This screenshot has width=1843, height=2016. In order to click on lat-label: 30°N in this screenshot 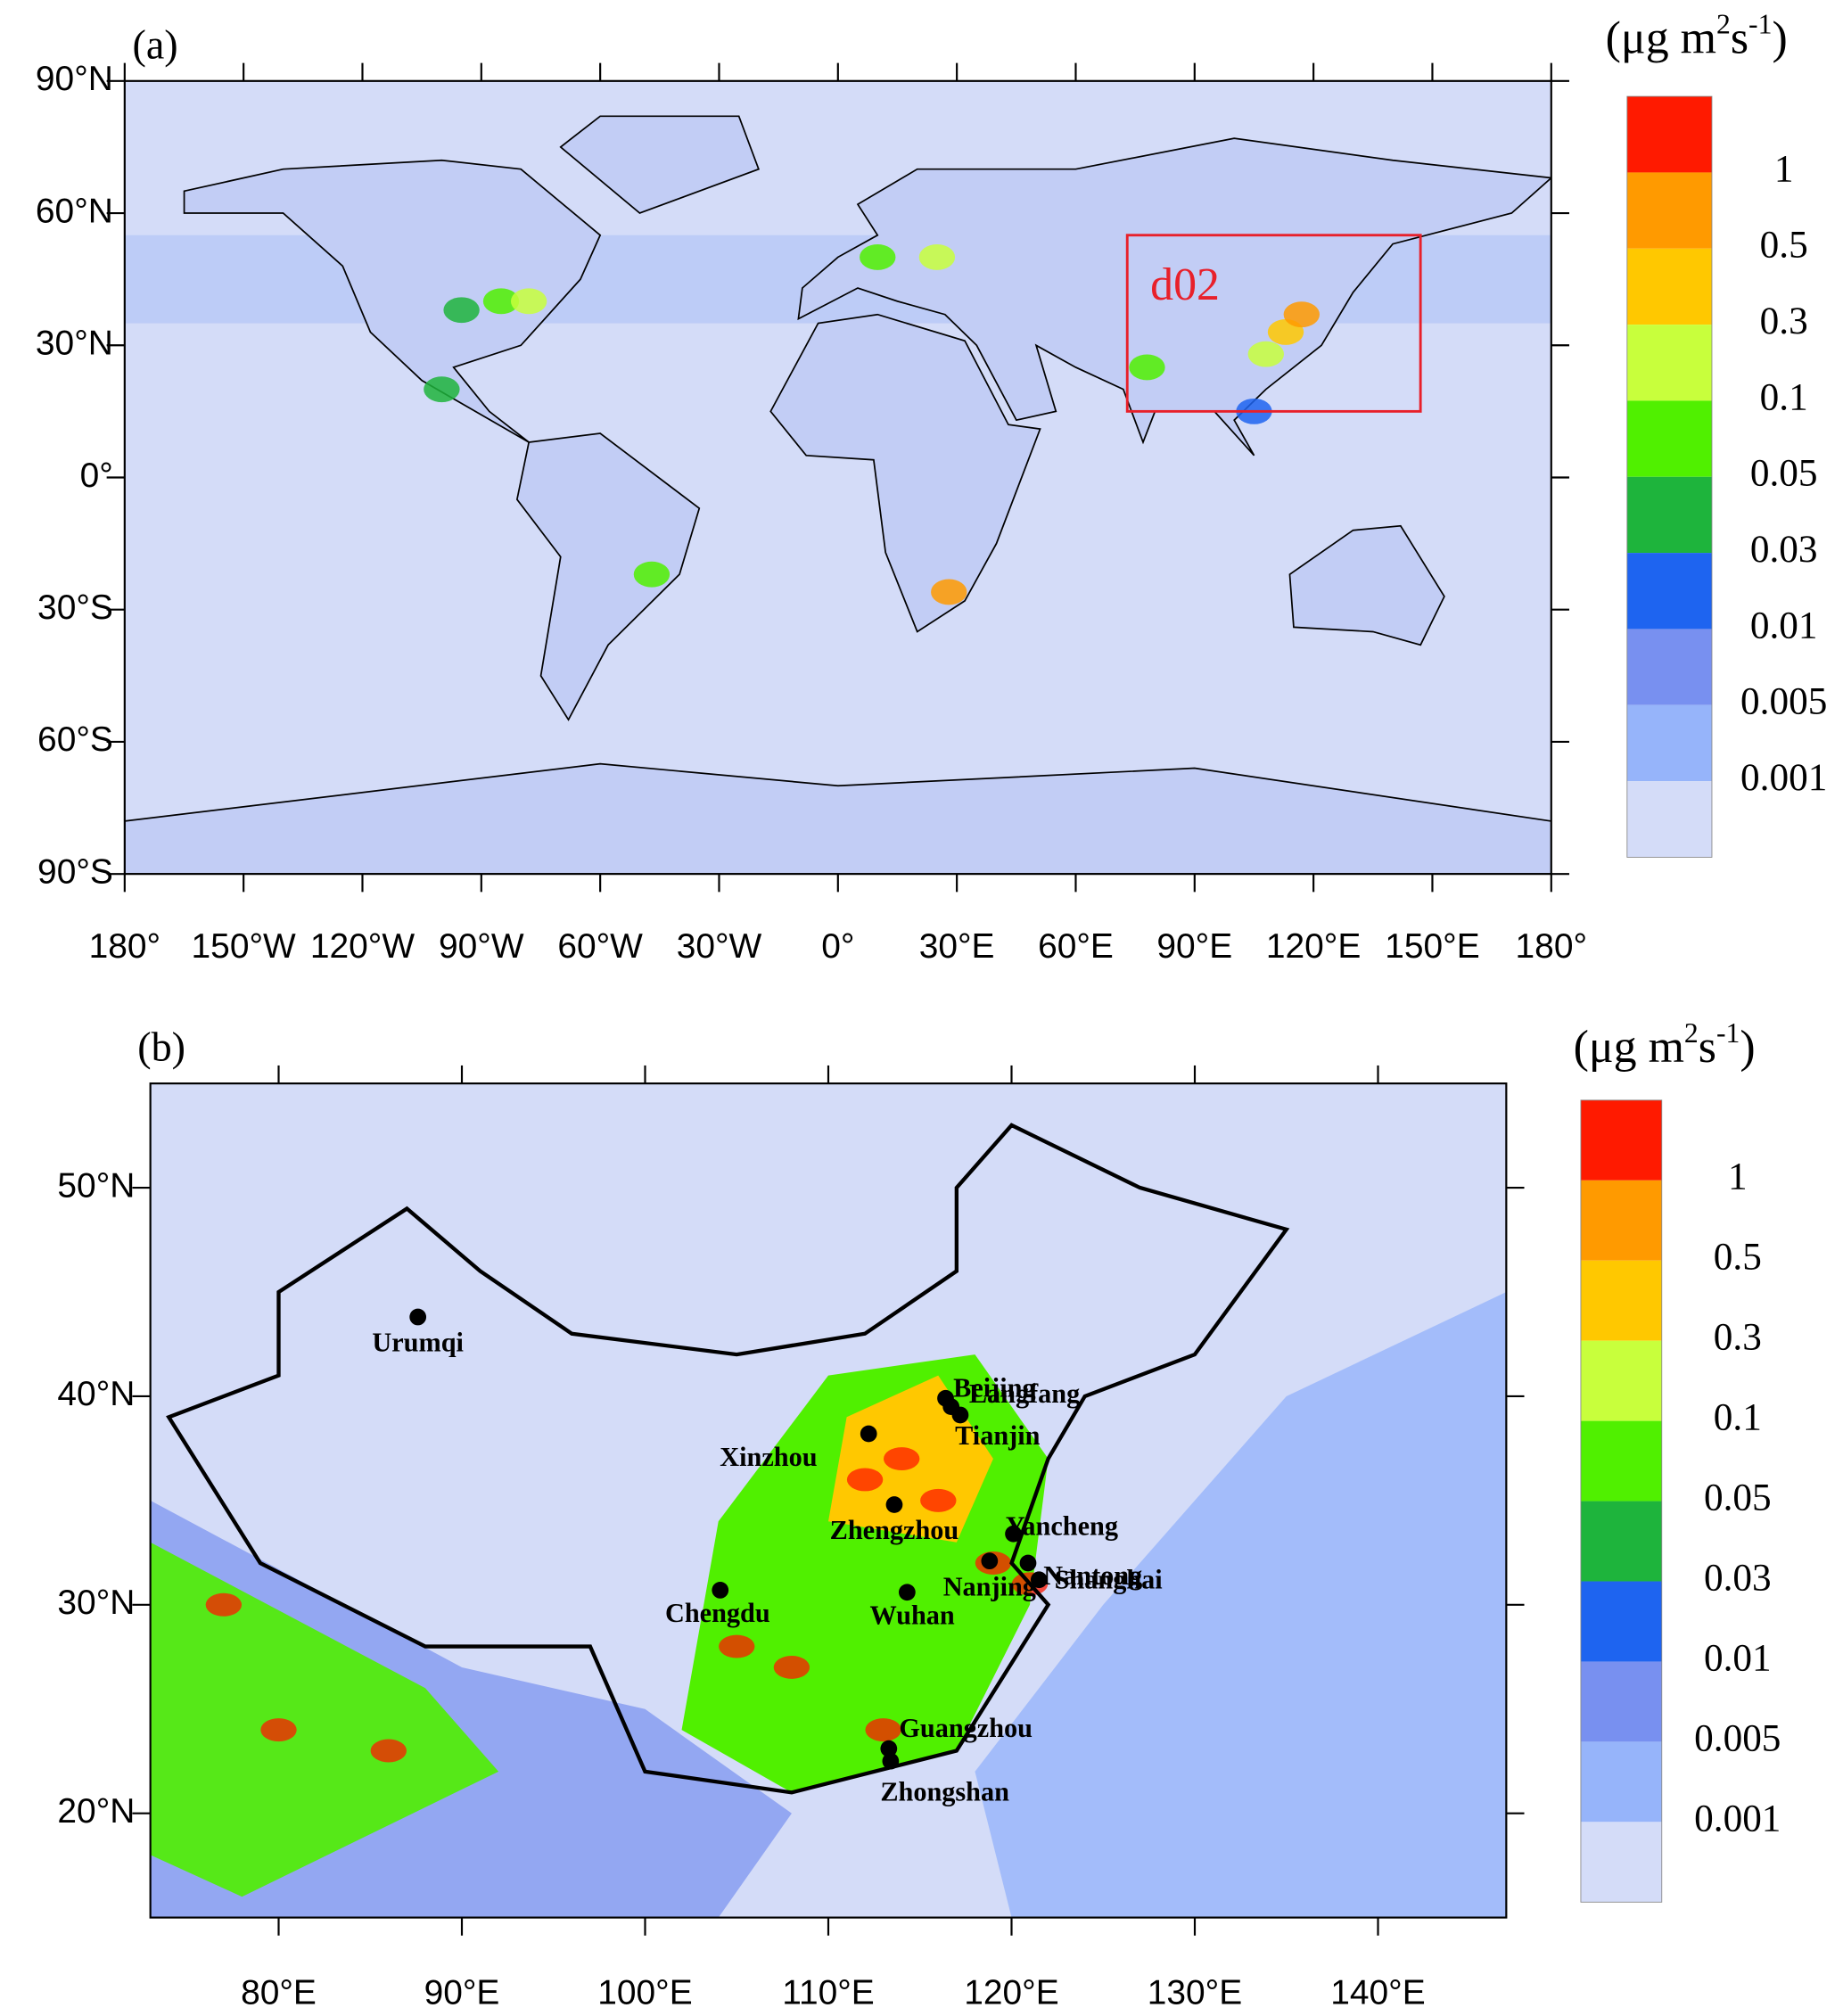, I will do `click(74, 344)`.